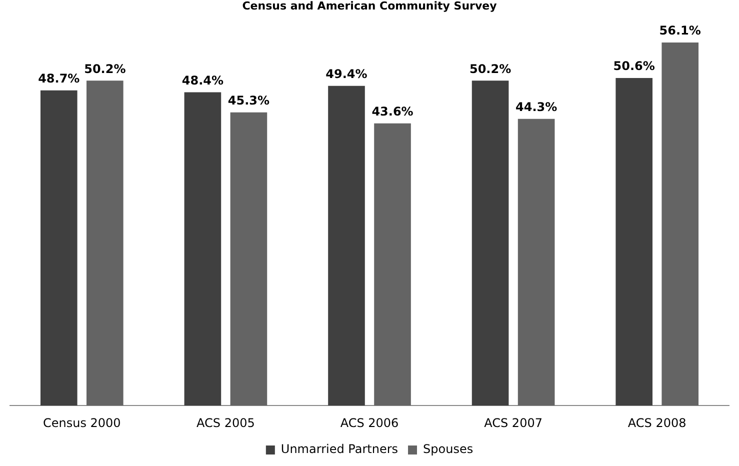 Image resolution: width=739 pixels, height=466 pixels. What do you see at coordinates (249, 100) in the screenshot?
I see `data-label: 45.3%` at bounding box center [249, 100].